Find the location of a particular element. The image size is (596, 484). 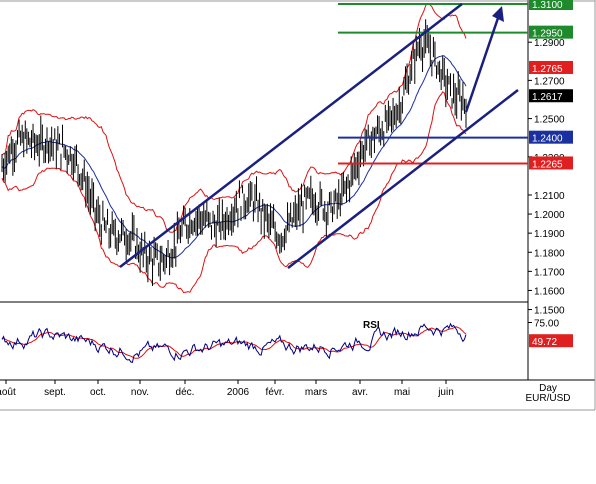

level-tag-label: 1.2265 is located at coordinates (547, 164).